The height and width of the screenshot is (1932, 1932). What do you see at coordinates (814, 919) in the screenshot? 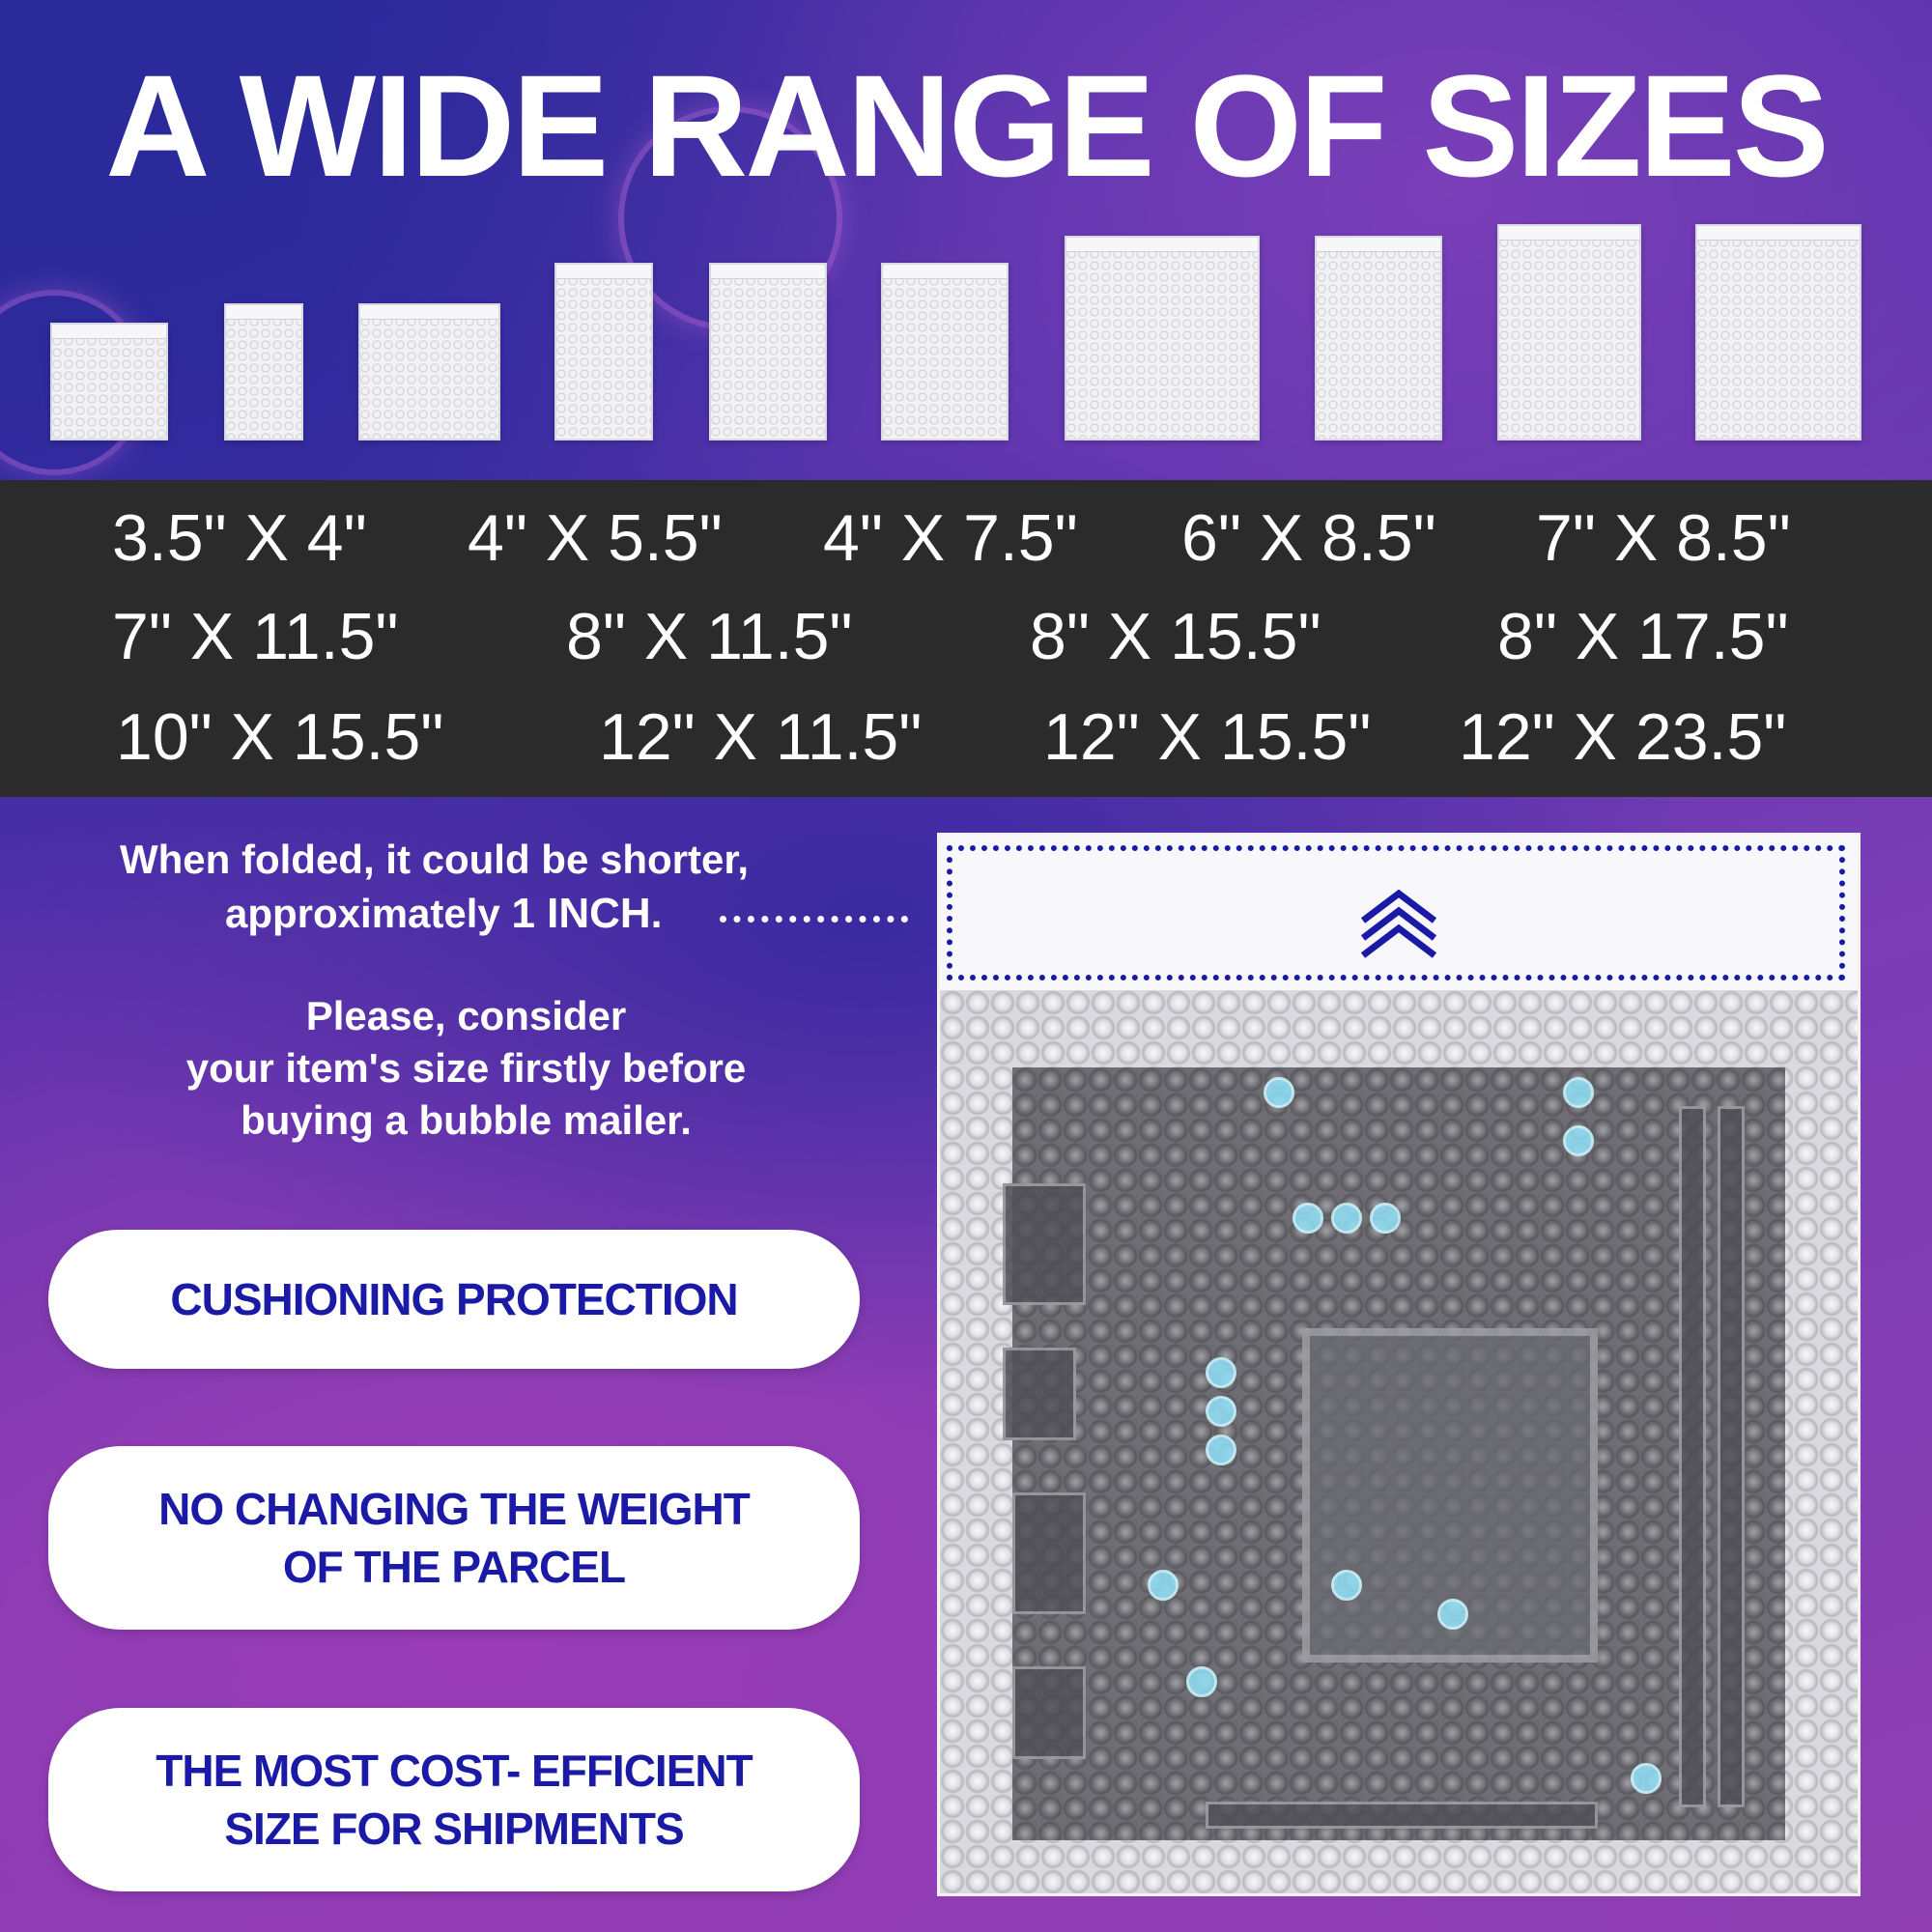
I see `dotted-connector` at bounding box center [814, 919].